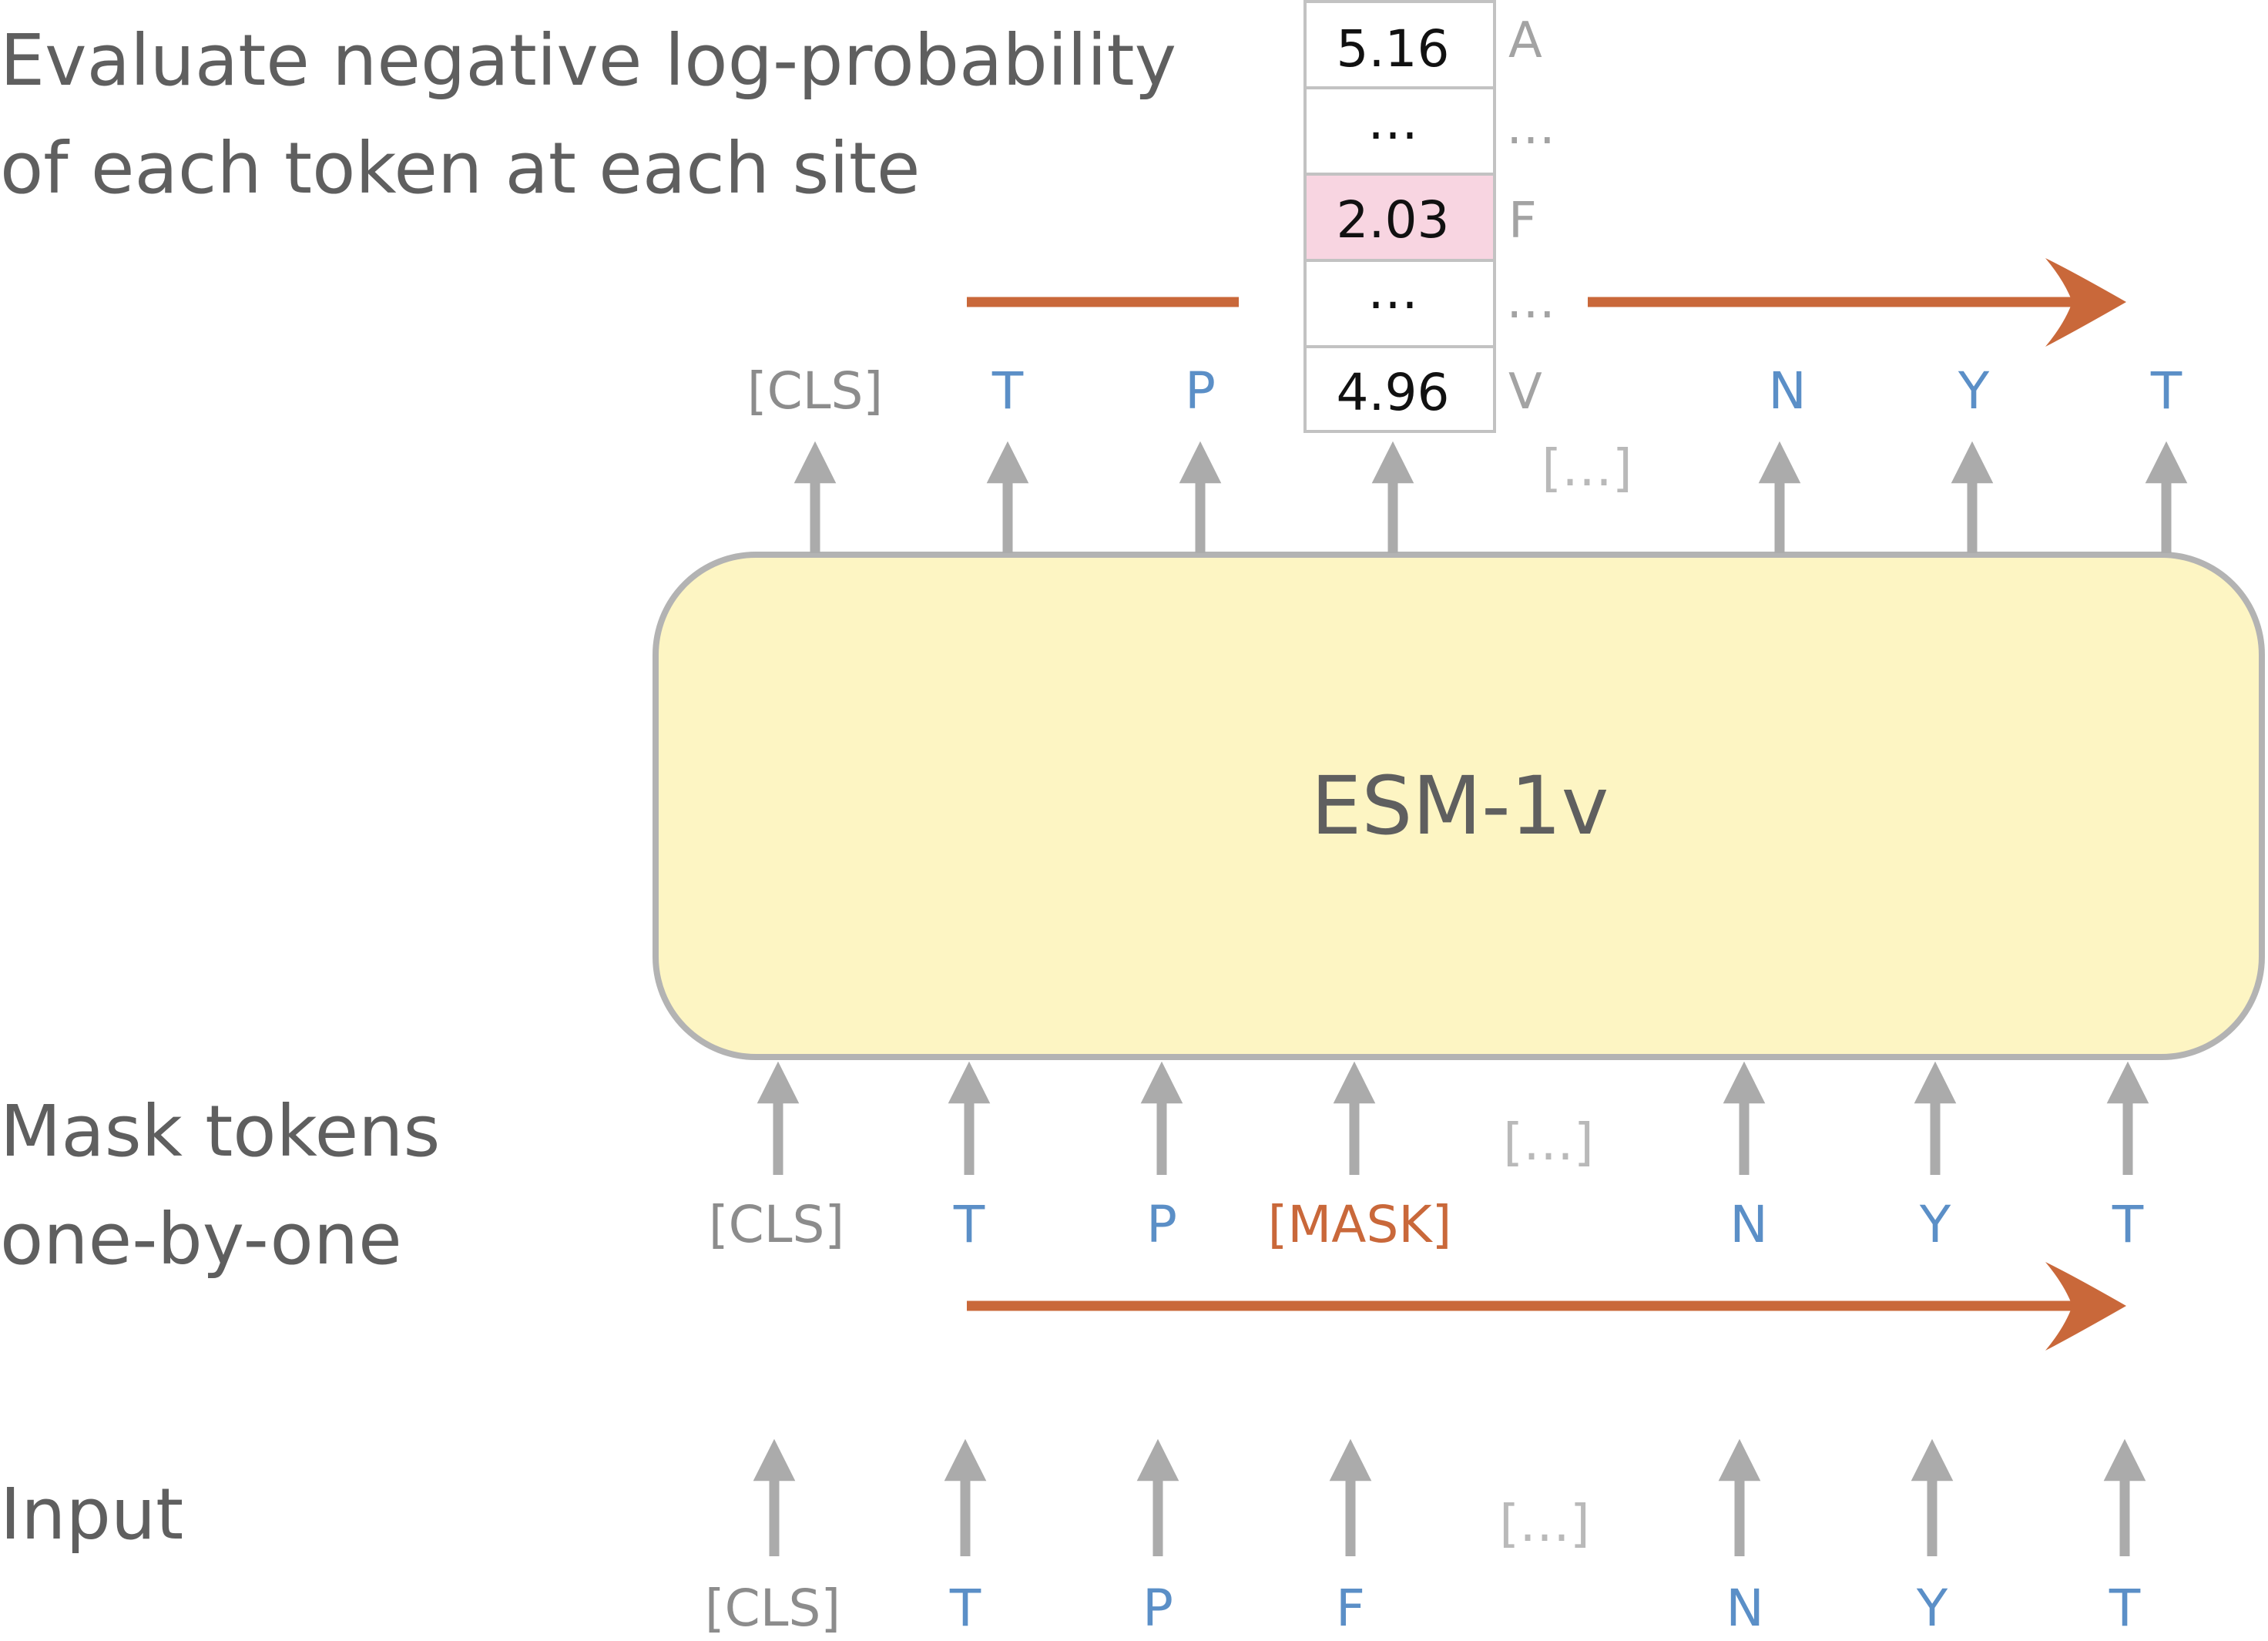  What do you see at coordinates (1525, 392) in the screenshot?
I see `table-row-label-4: V` at bounding box center [1525, 392].